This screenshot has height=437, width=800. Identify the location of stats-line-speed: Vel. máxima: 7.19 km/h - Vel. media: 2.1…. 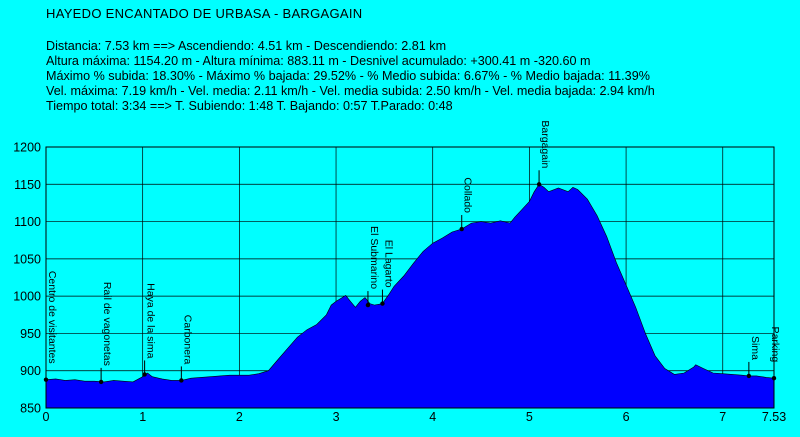
(350, 91).